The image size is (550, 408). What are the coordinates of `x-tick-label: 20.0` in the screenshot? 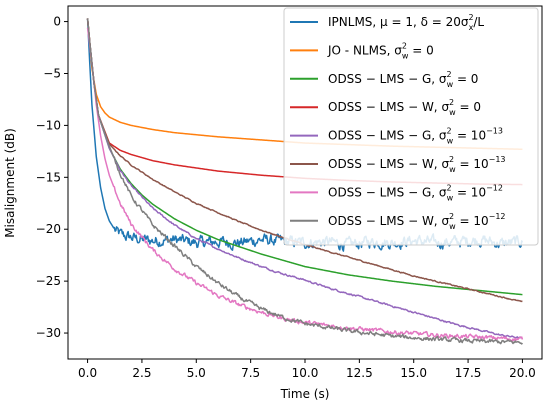 It's located at (522, 373).